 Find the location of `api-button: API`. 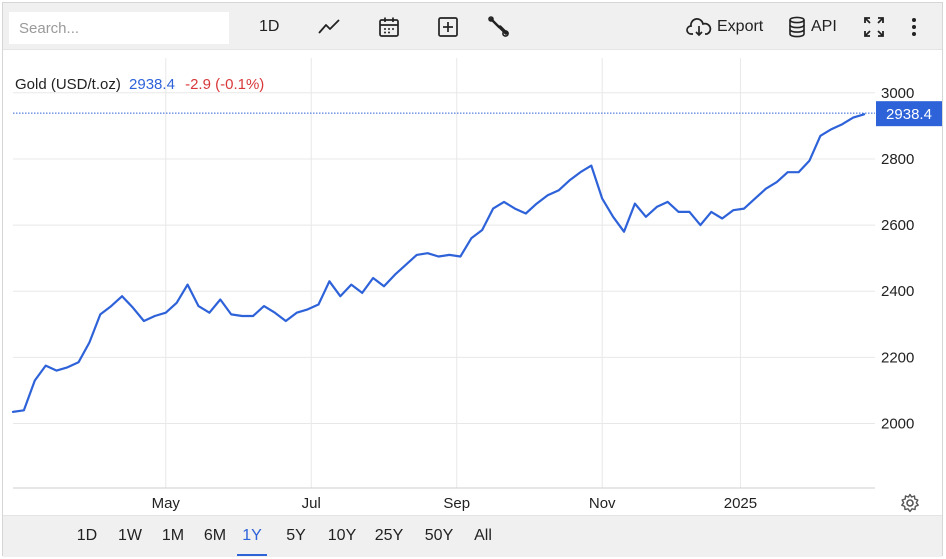

api-button: API is located at coordinates (812, 27).